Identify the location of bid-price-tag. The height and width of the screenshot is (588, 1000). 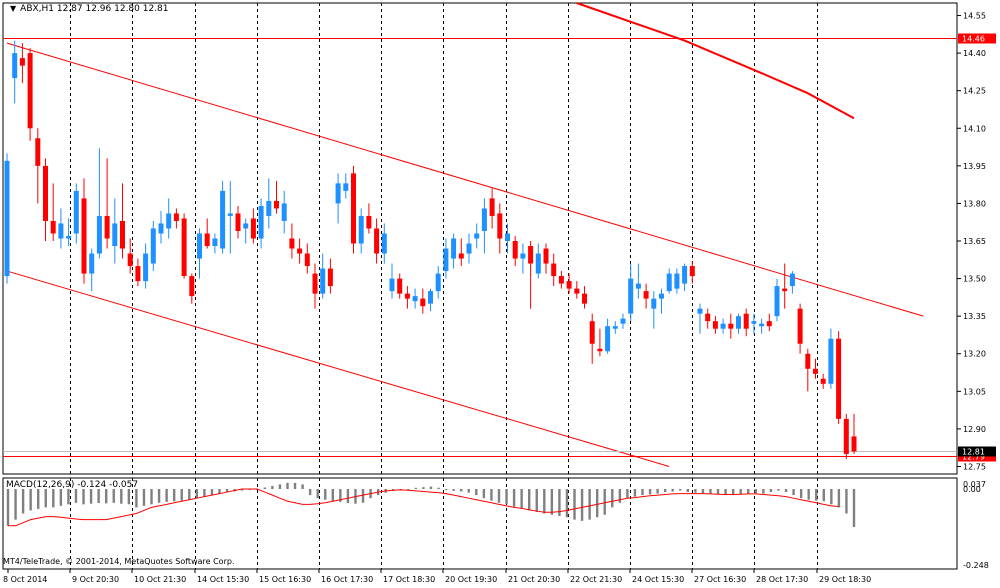
(977, 451).